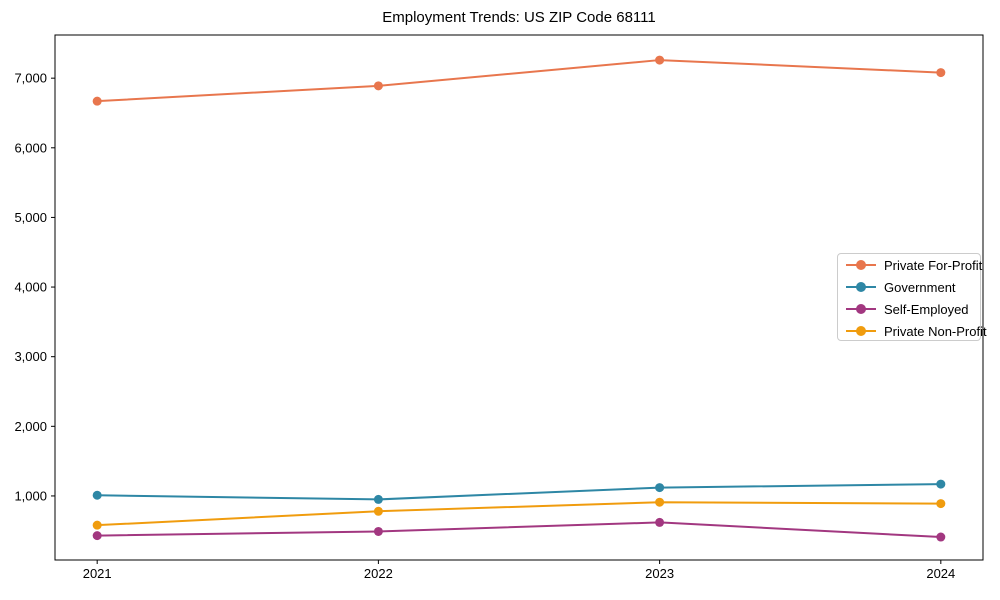 Image resolution: width=1000 pixels, height=600 pixels. I want to click on legend-item: Government, so click(909, 287).